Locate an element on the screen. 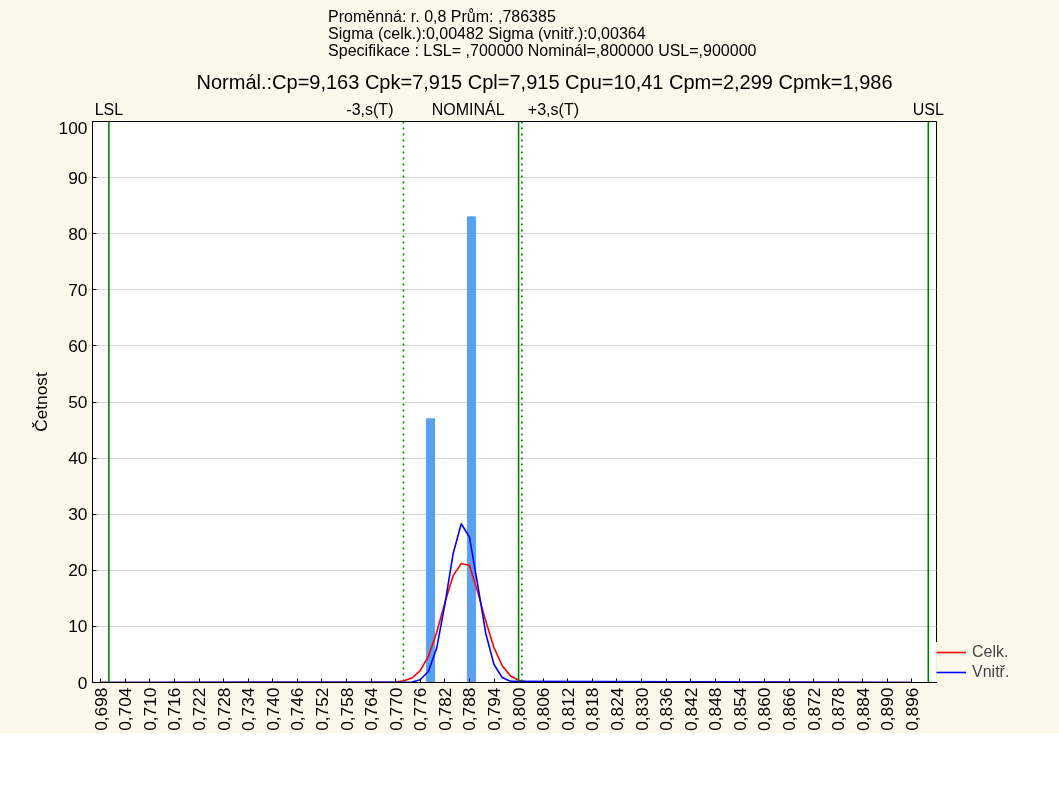  x-tick-label: 0,812 is located at coordinates (567, 709).